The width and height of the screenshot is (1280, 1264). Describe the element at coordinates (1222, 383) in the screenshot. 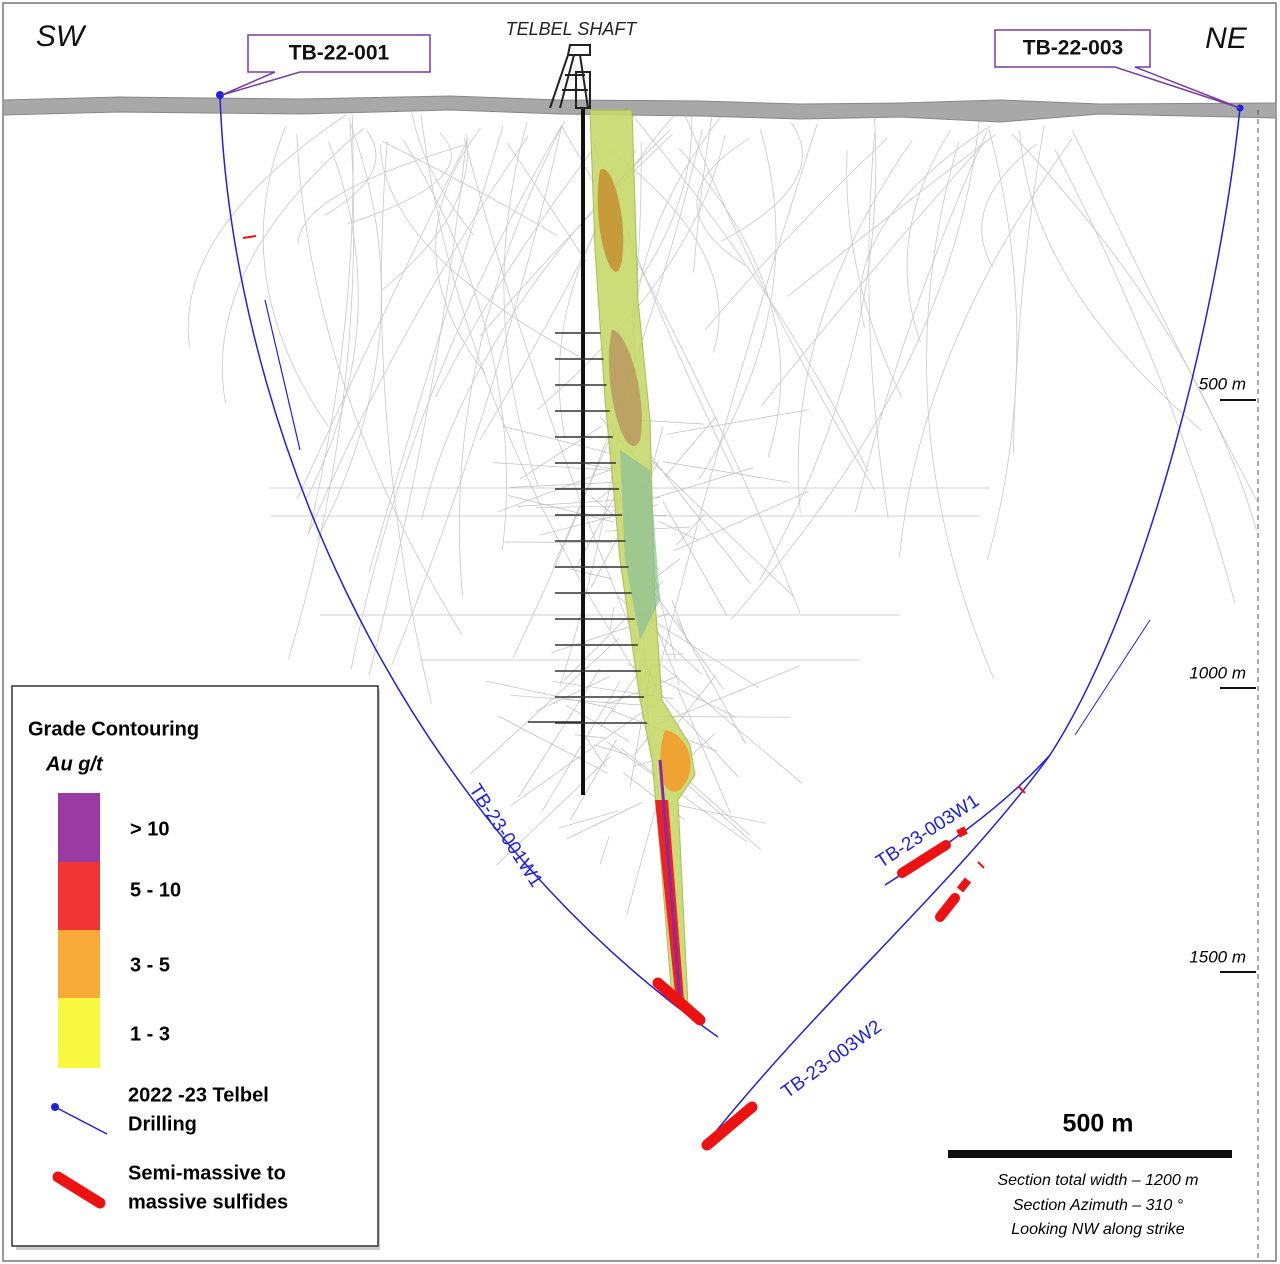

I see `depth-label: 500 m` at that location.